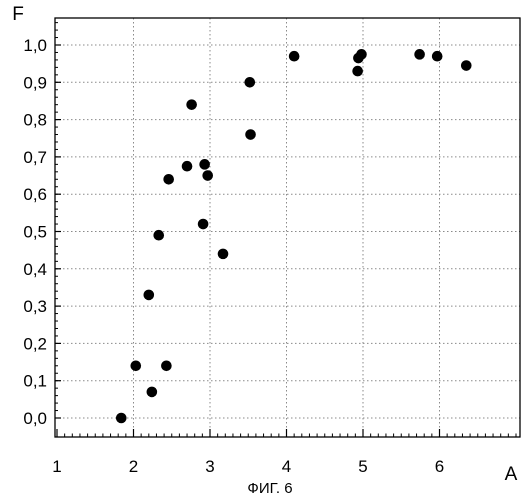 This screenshot has height=499, width=527. I want to click on y-tick-label: 0,6, so click(35, 194).